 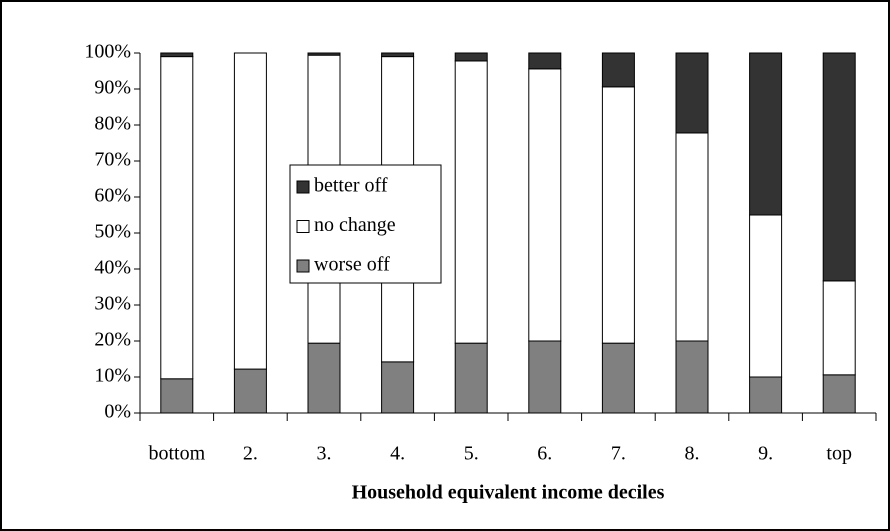 I want to click on x-axis-title: Household equivalent income deciles, so click(x=508, y=493).